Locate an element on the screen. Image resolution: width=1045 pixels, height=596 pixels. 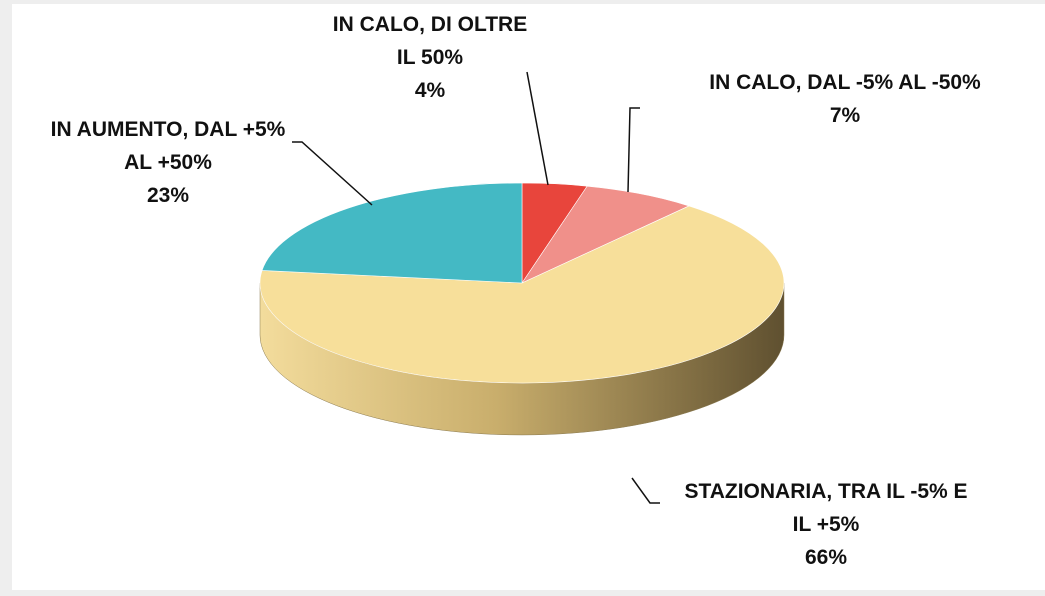
data-label: IN AUMENTO, DAL +5% AL +50% 23% is located at coordinates (168, 162).